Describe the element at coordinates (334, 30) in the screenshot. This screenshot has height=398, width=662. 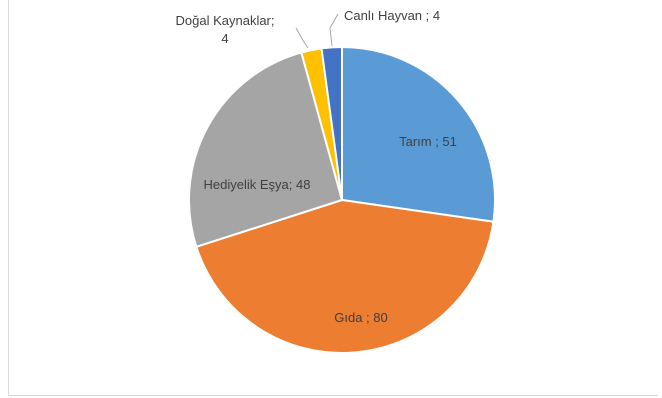
I see `leader-line-canli-hayvan` at that location.